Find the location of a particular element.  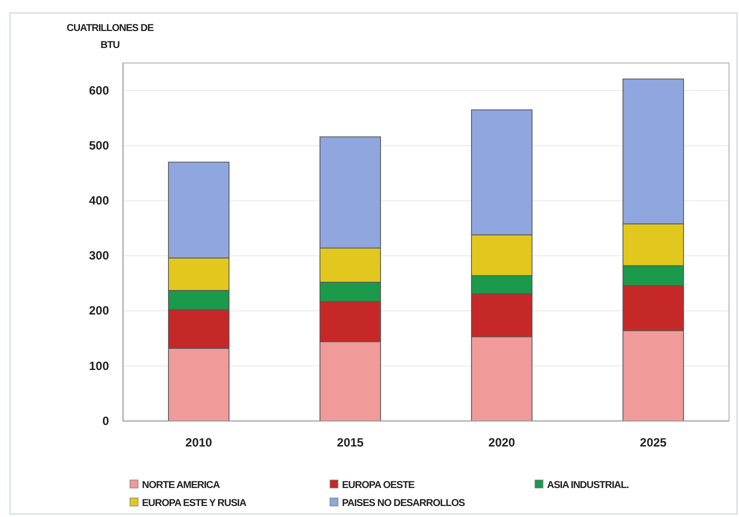

y-tick-label: 0 is located at coordinates (106, 421).